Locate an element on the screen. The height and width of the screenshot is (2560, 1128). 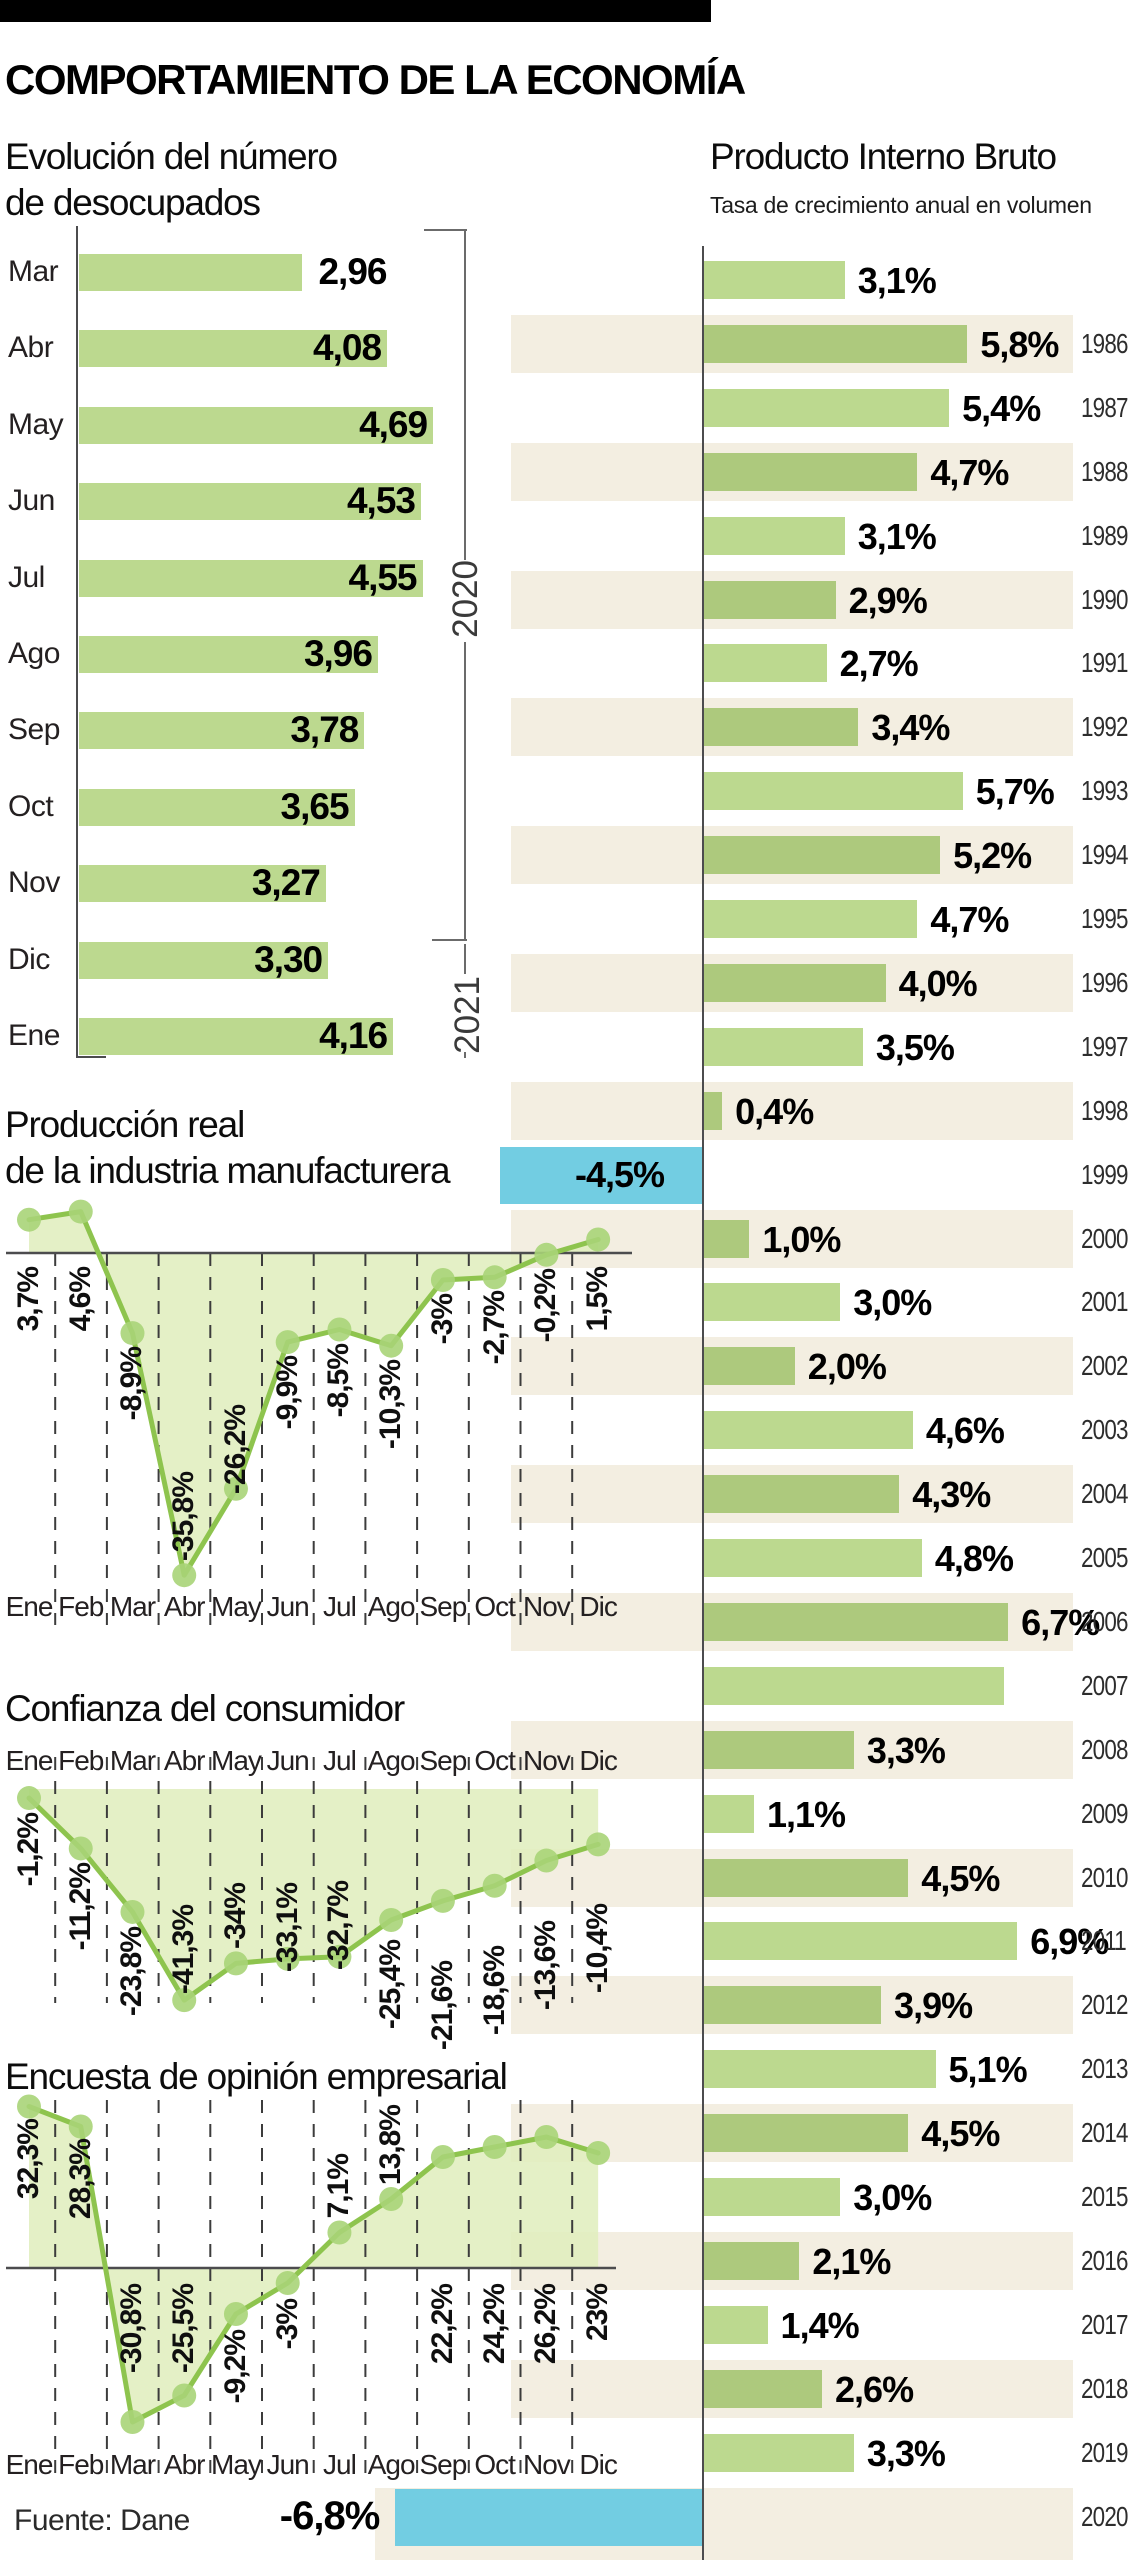
manufacturera-value-label: 4,6% is located at coordinates (80, 1299).